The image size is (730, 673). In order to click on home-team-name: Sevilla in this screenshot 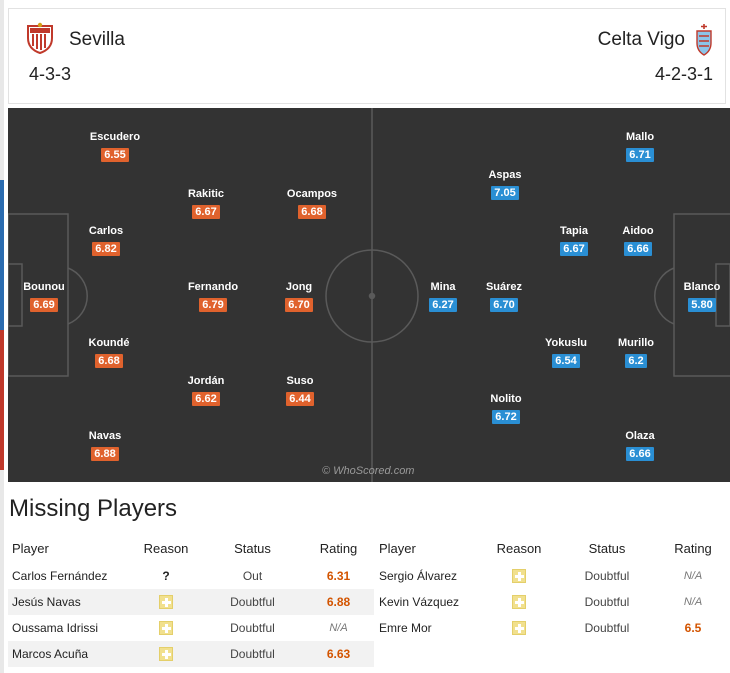, I will do `click(97, 39)`.